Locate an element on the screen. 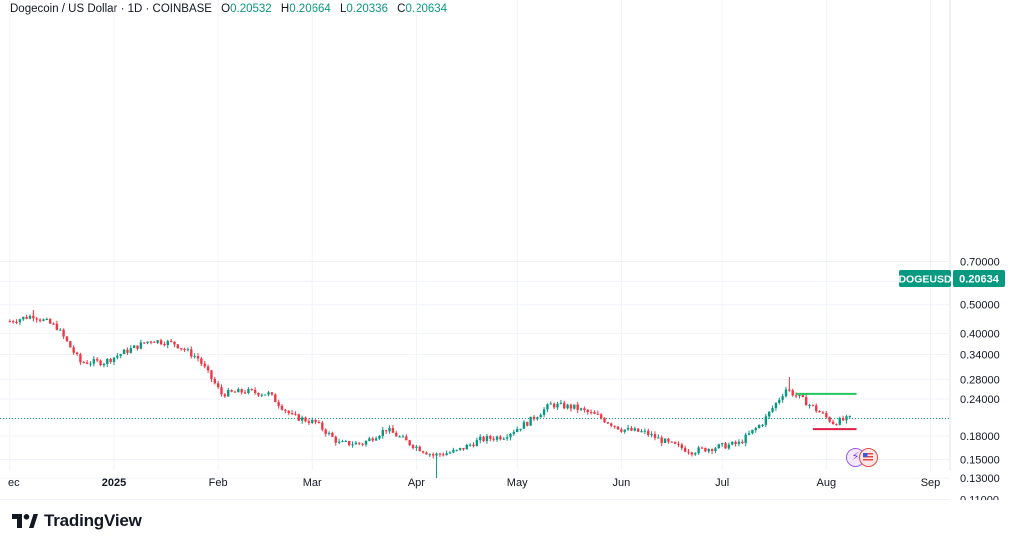  annotations-layer is located at coordinates (826, 411).